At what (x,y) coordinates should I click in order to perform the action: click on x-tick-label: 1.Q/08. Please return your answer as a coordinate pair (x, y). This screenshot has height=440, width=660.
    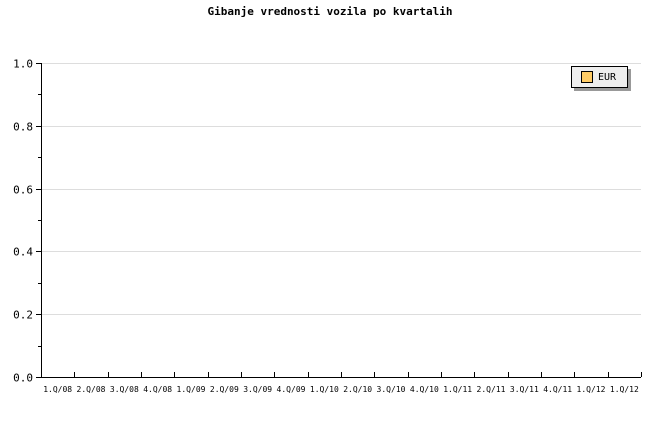
    Looking at the image, I should click on (57, 389).